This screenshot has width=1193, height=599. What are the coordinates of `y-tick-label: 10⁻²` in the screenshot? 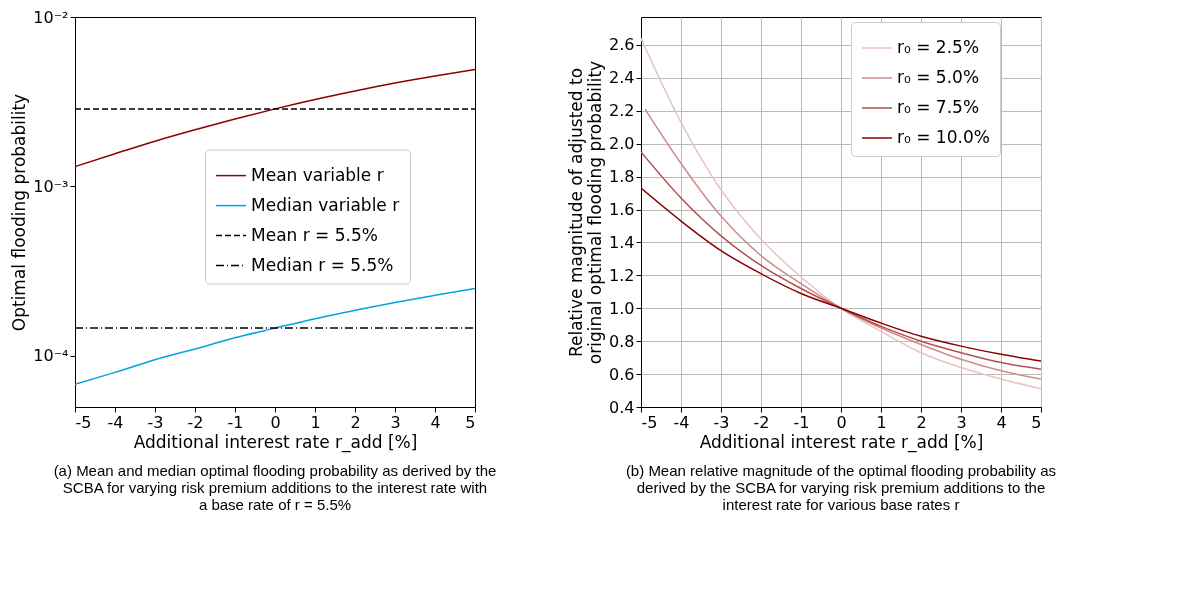 It's located at (51, 17).